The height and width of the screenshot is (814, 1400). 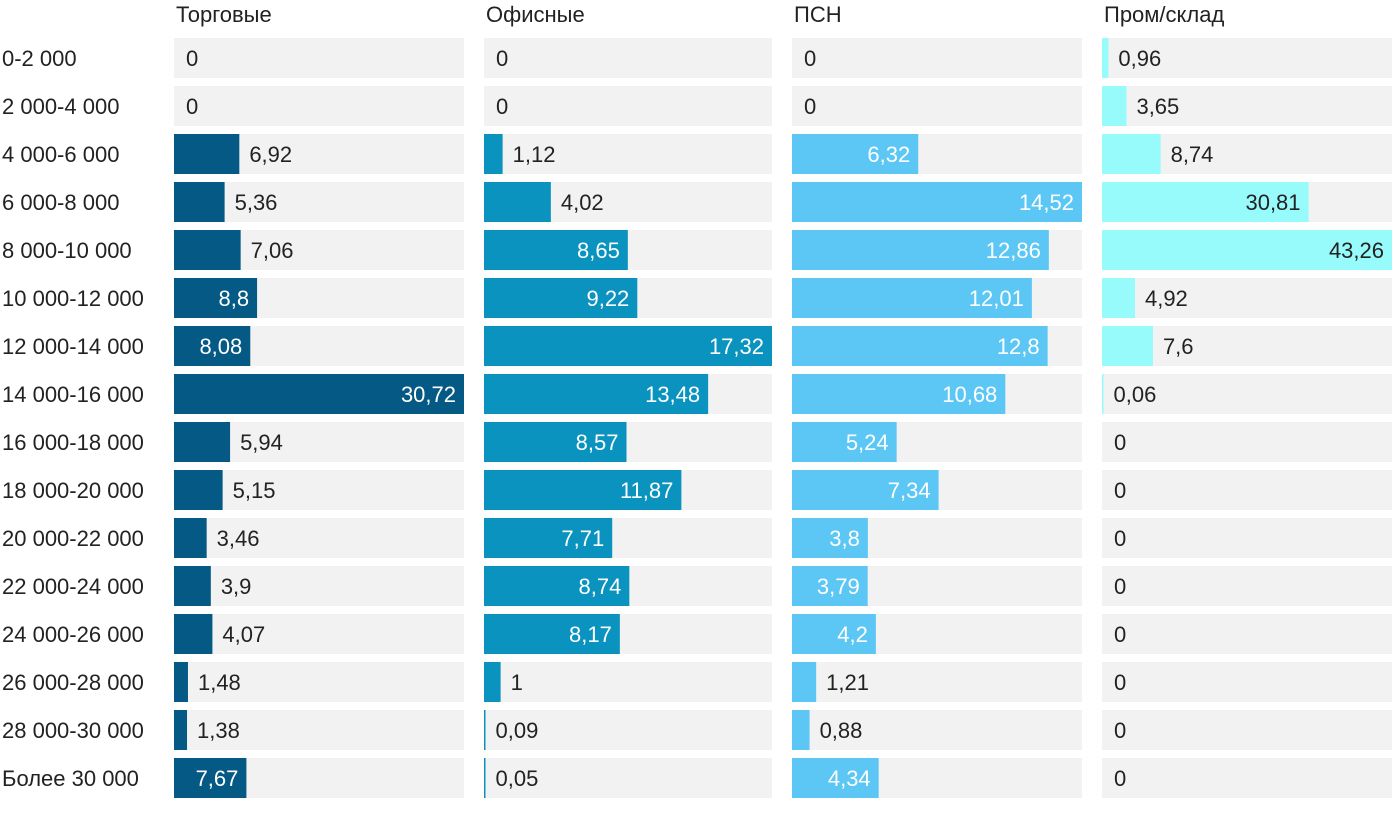 I want to click on data-label: 8,65, so click(x=598, y=250).